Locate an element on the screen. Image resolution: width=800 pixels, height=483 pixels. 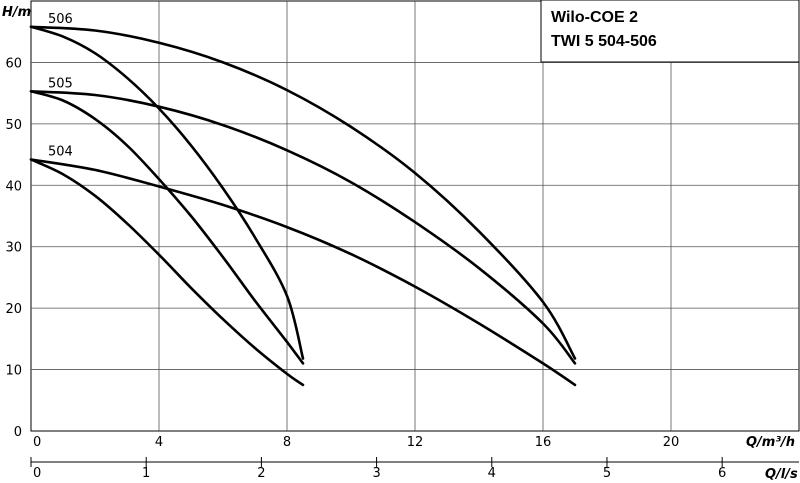
y-tick-label: 50 is located at coordinates (13, 125).